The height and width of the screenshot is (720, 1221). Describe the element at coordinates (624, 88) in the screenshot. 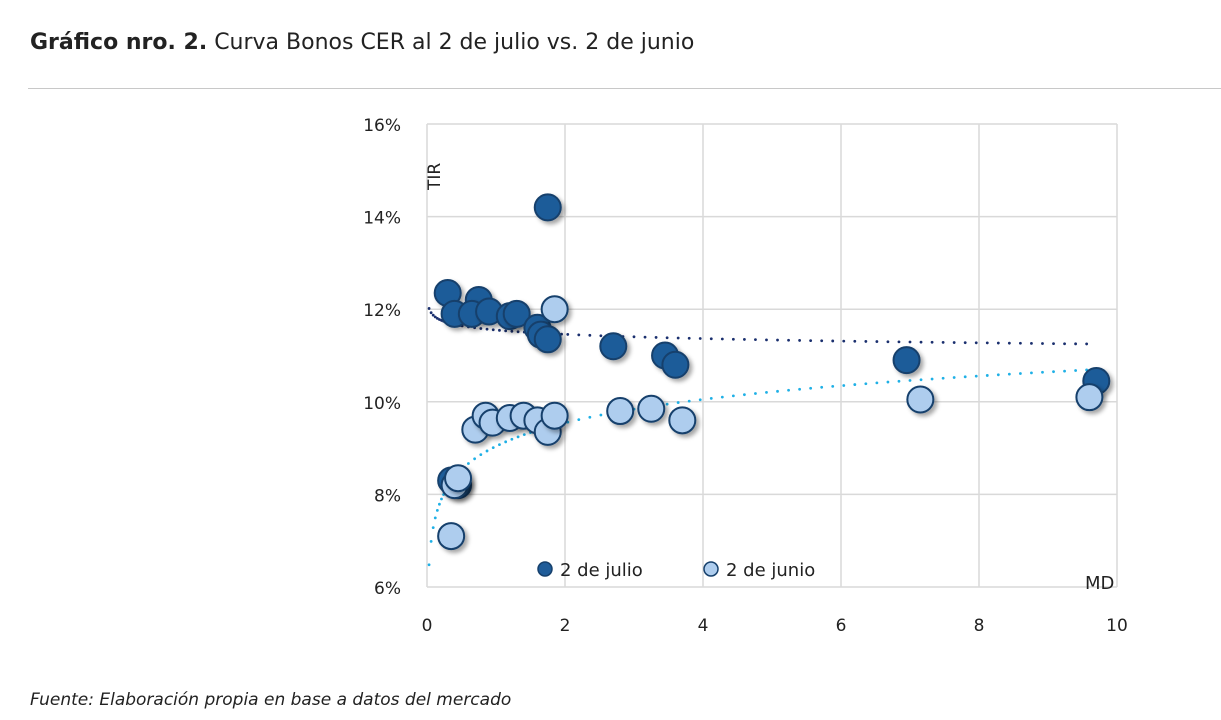

I see `divider` at that location.